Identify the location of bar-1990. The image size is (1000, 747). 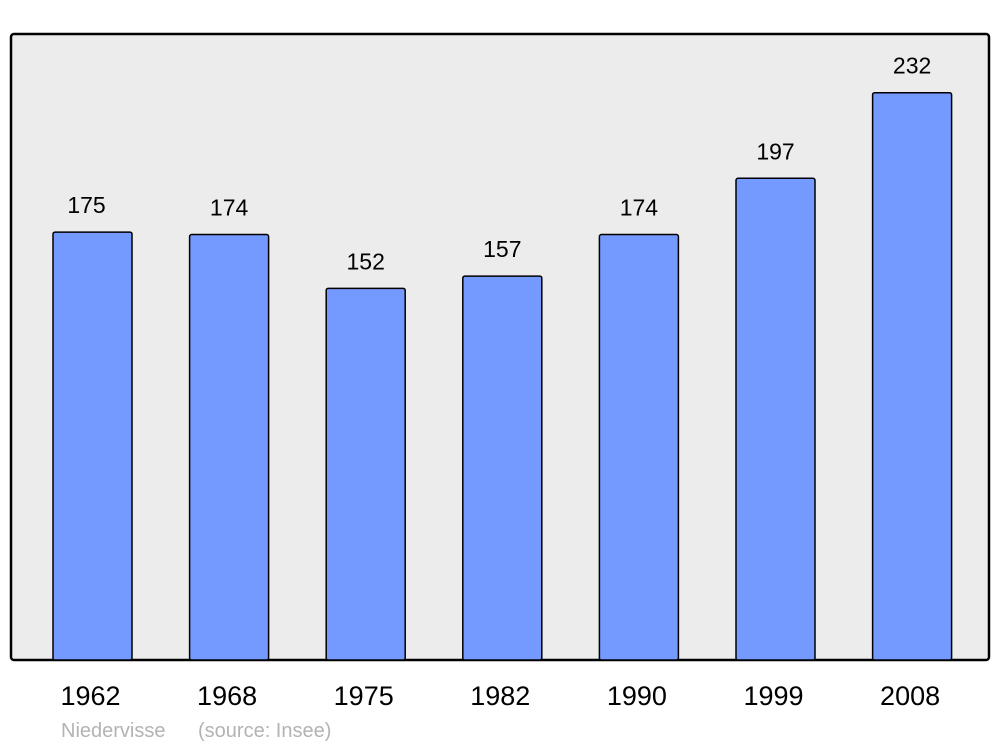
(639, 447).